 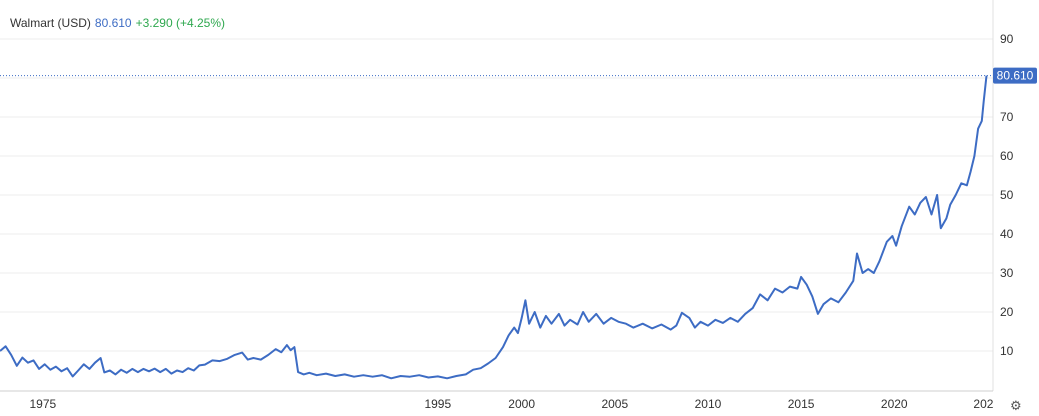 I want to click on y-tick-label: 20, so click(x=1007, y=312).